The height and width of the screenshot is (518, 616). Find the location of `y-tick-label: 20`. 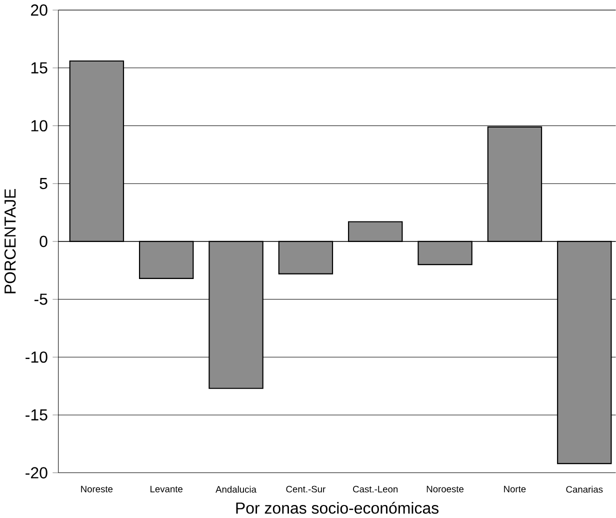

y-tick-label: 20 is located at coordinates (39, 10).